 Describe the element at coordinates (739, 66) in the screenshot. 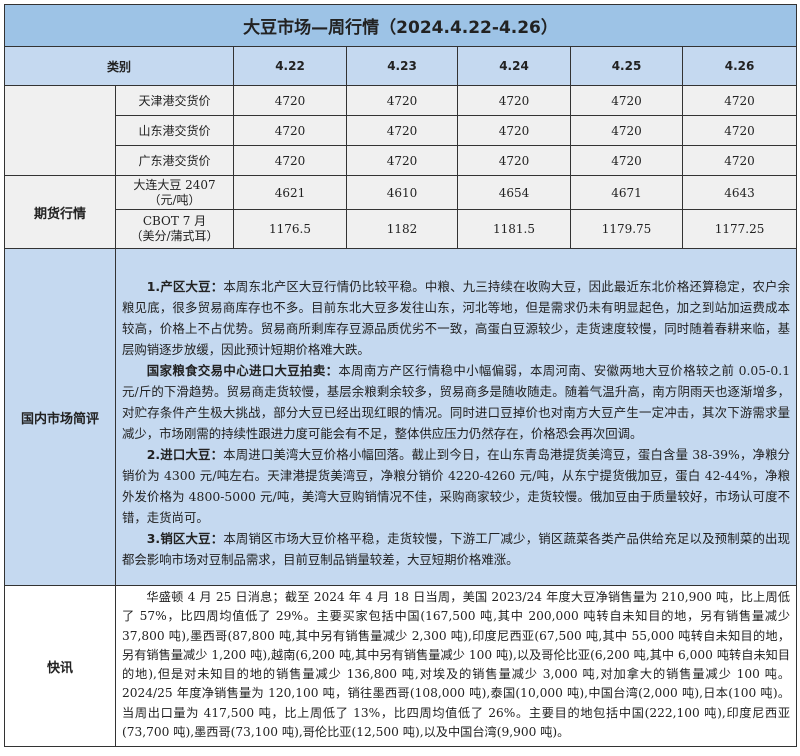

I see `header-date: 4.26` at that location.